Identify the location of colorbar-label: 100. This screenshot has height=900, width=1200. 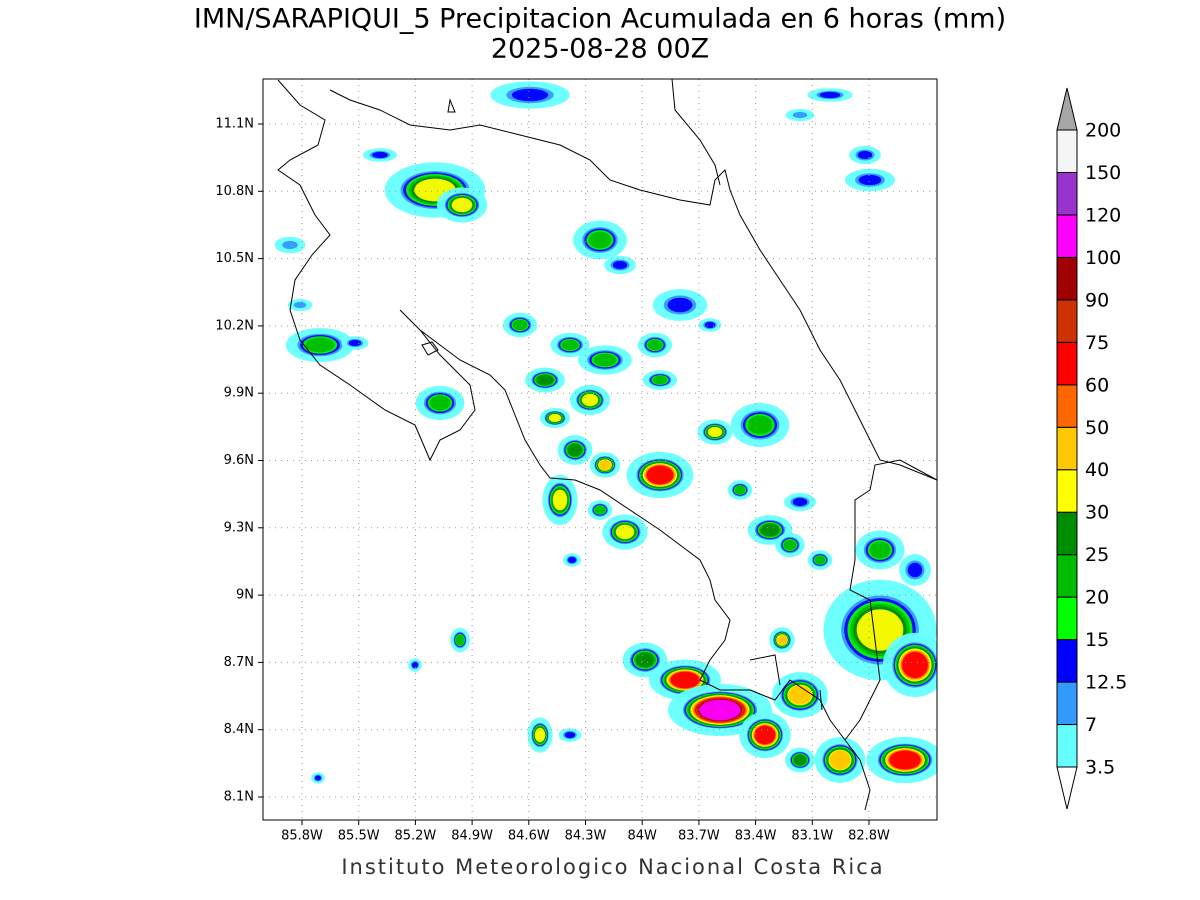
(1103, 258).